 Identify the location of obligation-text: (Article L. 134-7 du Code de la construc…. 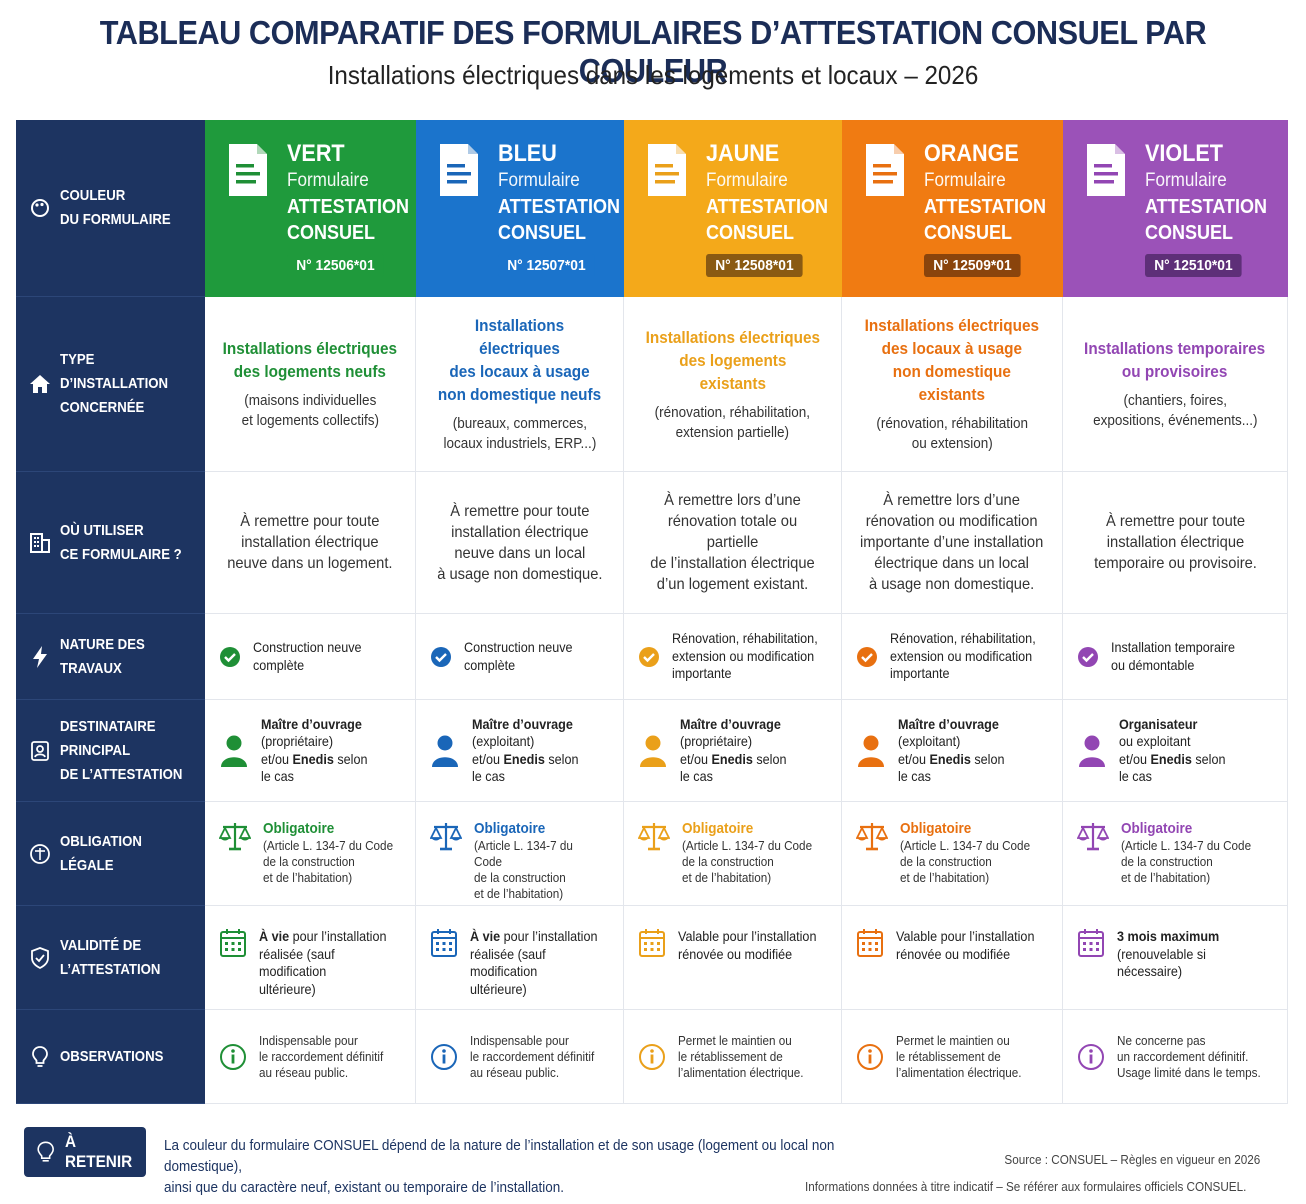
(523, 869).